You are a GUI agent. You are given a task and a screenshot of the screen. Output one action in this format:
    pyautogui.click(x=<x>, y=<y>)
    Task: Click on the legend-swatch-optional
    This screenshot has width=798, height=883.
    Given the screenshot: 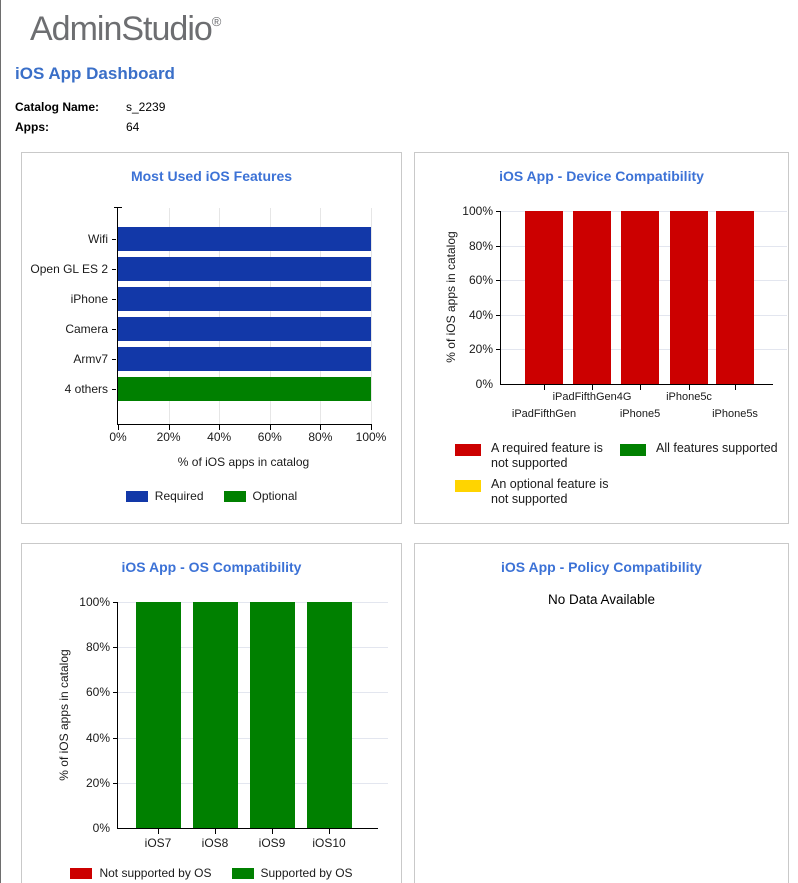 What is the action you would take?
    pyautogui.click(x=234, y=496)
    